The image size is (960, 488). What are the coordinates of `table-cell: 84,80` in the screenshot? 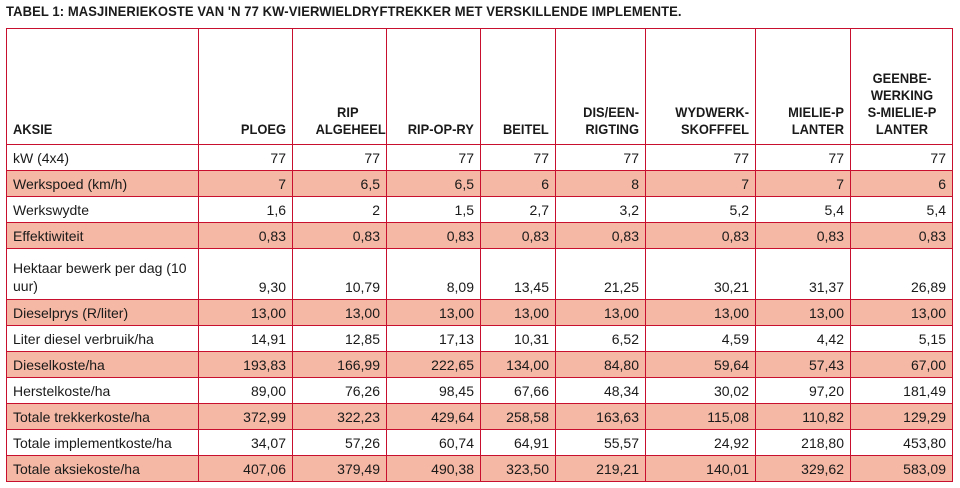 It's located at (600, 364).